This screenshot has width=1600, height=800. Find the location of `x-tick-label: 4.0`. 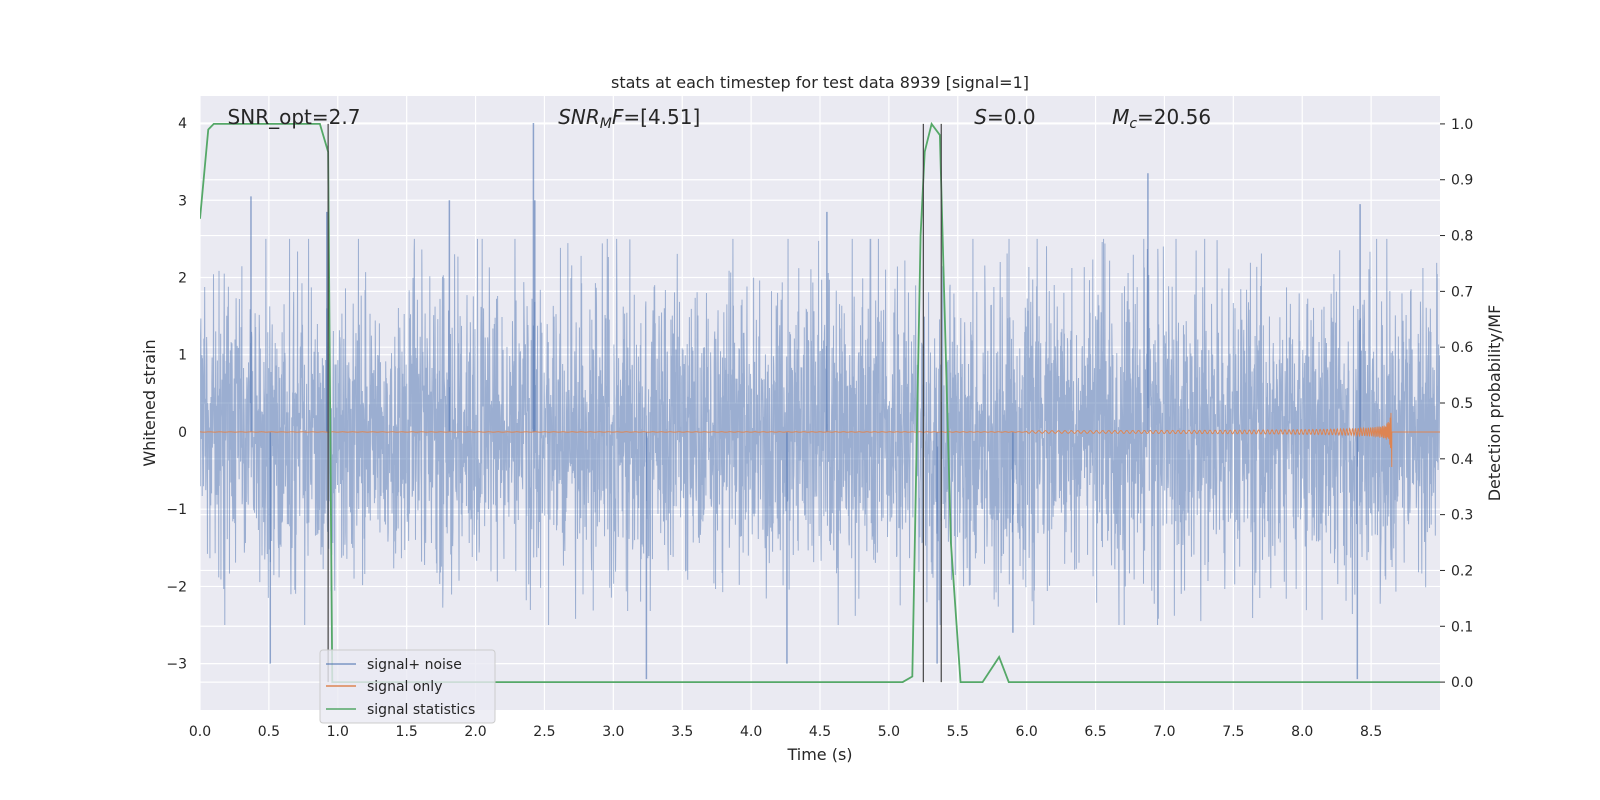

x-tick-label: 4.0 is located at coordinates (751, 732).